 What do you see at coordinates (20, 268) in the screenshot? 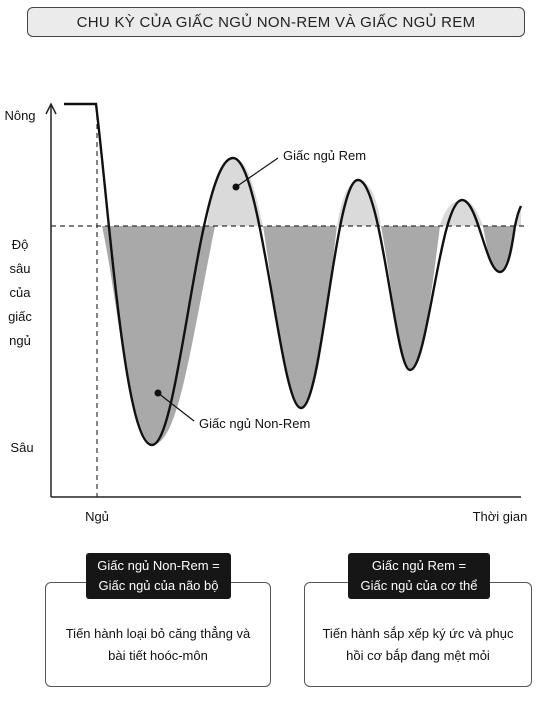
I see `y-axis-title-line-2: sâu` at bounding box center [20, 268].